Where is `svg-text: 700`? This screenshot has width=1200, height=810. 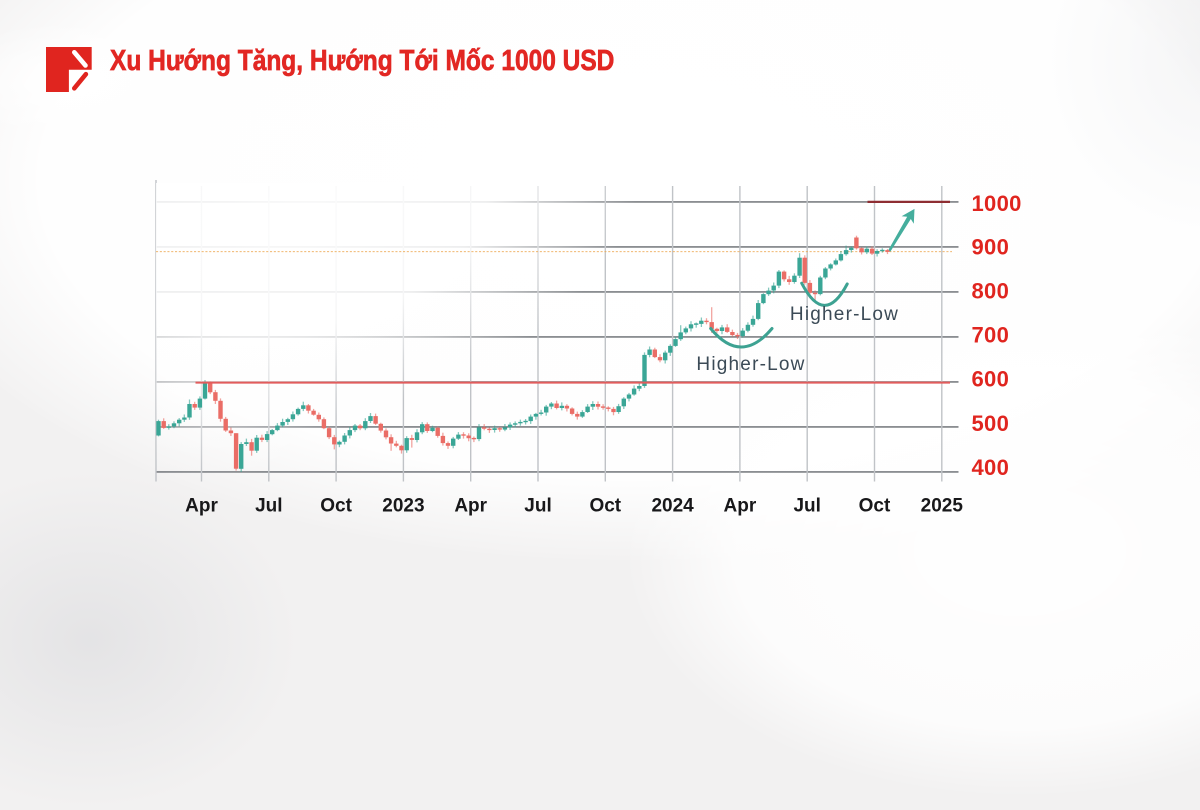
svg-text: 700 is located at coordinates (991, 335).